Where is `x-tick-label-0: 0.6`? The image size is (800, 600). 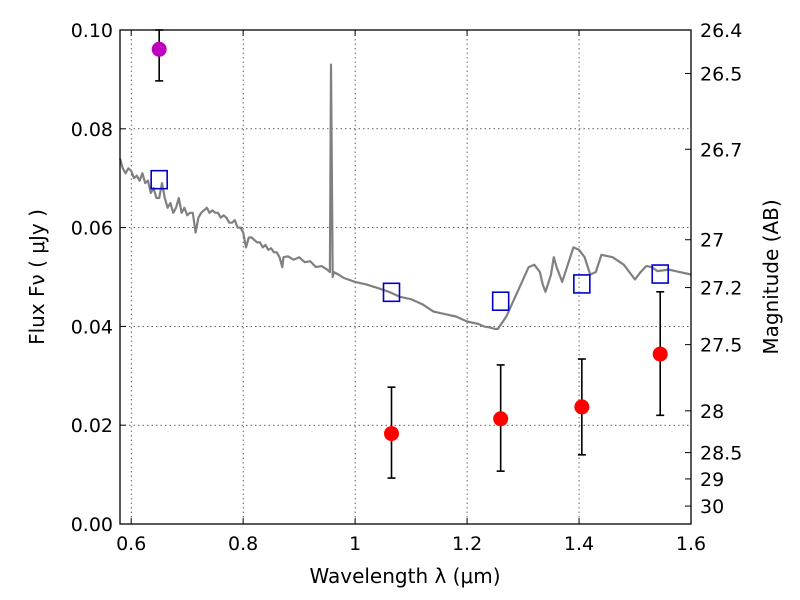 x-tick-label-0: 0.6 is located at coordinates (131, 544).